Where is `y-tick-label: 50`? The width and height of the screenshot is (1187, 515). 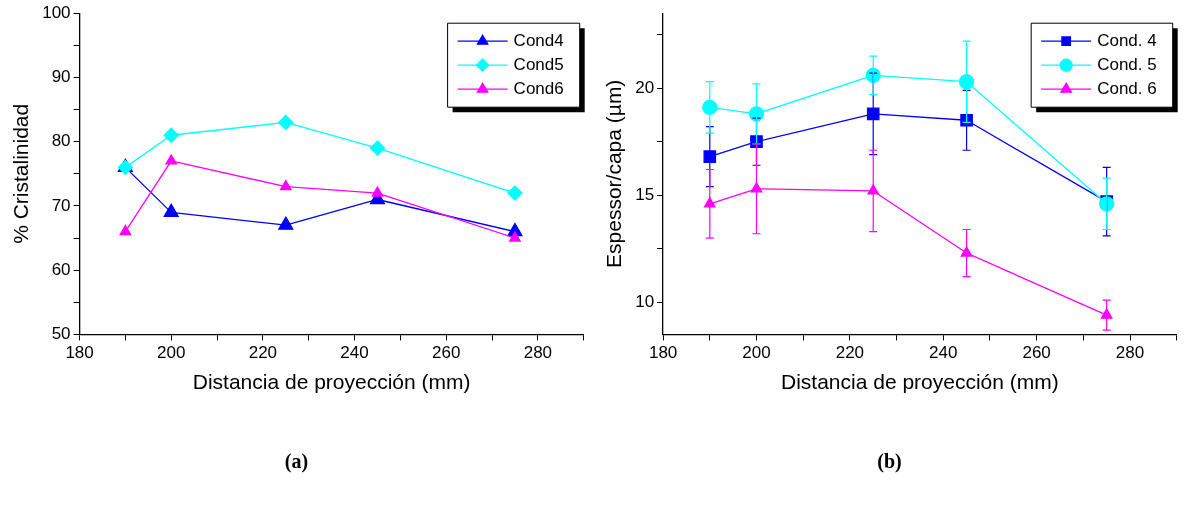 y-tick-label: 50 is located at coordinates (61, 334).